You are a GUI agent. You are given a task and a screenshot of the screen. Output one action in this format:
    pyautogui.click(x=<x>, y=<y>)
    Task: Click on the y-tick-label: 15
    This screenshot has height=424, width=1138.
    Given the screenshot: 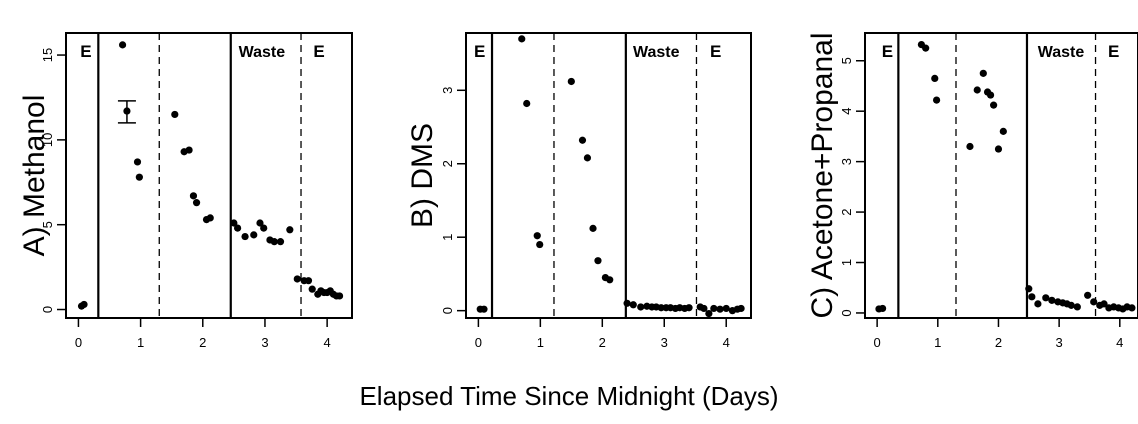 What is the action you would take?
    pyautogui.click(x=47, y=55)
    